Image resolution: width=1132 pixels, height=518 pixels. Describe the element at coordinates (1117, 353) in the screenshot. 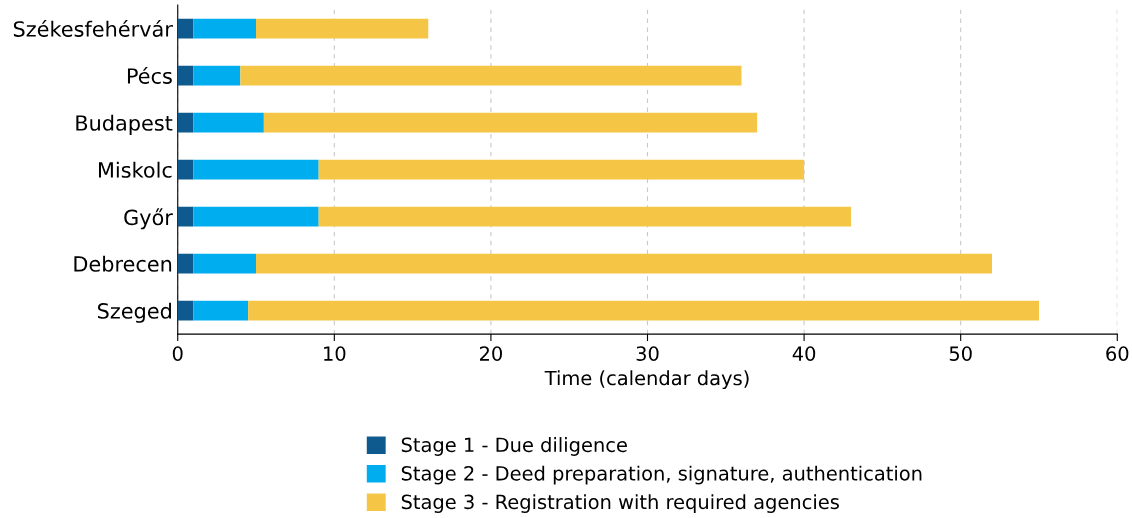

I see `x-tick-label: 60` at that location.